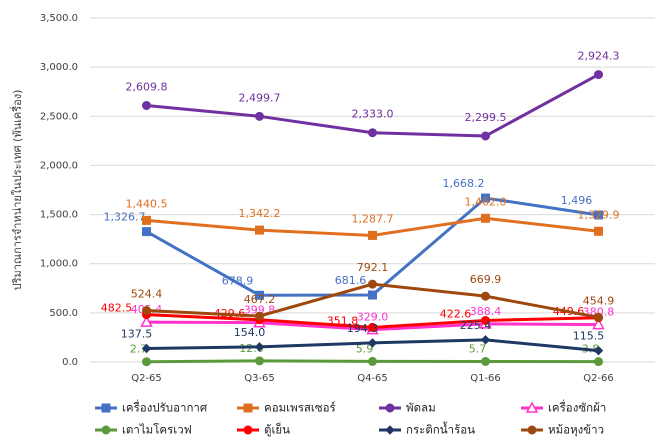 Image resolution: width=661 pixels, height=441 pixels. What do you see at coordinates (486, 117) in the screenshot?
I see `data-label: 2,299.5` at bounding box center [486, 117].